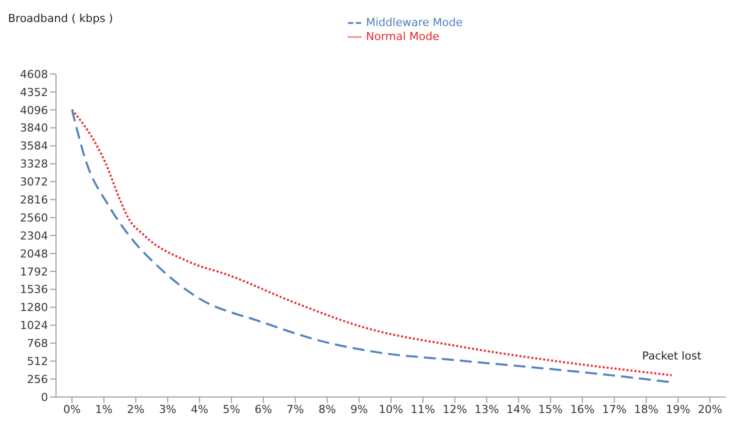 The image size is (742, 435). Describe the element at coordinates (37, 379) in the screenshot. I see `y-tick-label: 256` at that location.